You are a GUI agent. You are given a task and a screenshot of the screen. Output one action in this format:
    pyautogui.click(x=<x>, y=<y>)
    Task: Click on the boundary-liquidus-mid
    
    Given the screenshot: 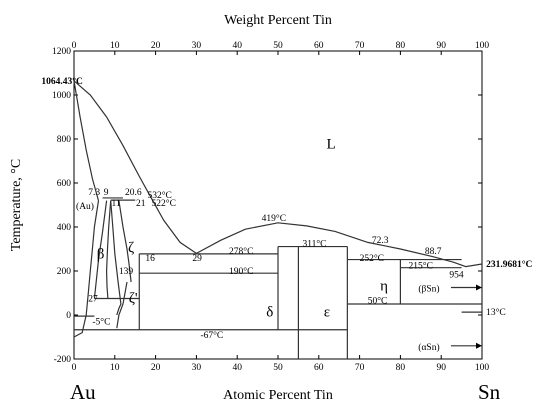 What is the action you would take?
    pyautogui.click(x=339, y=245)
    